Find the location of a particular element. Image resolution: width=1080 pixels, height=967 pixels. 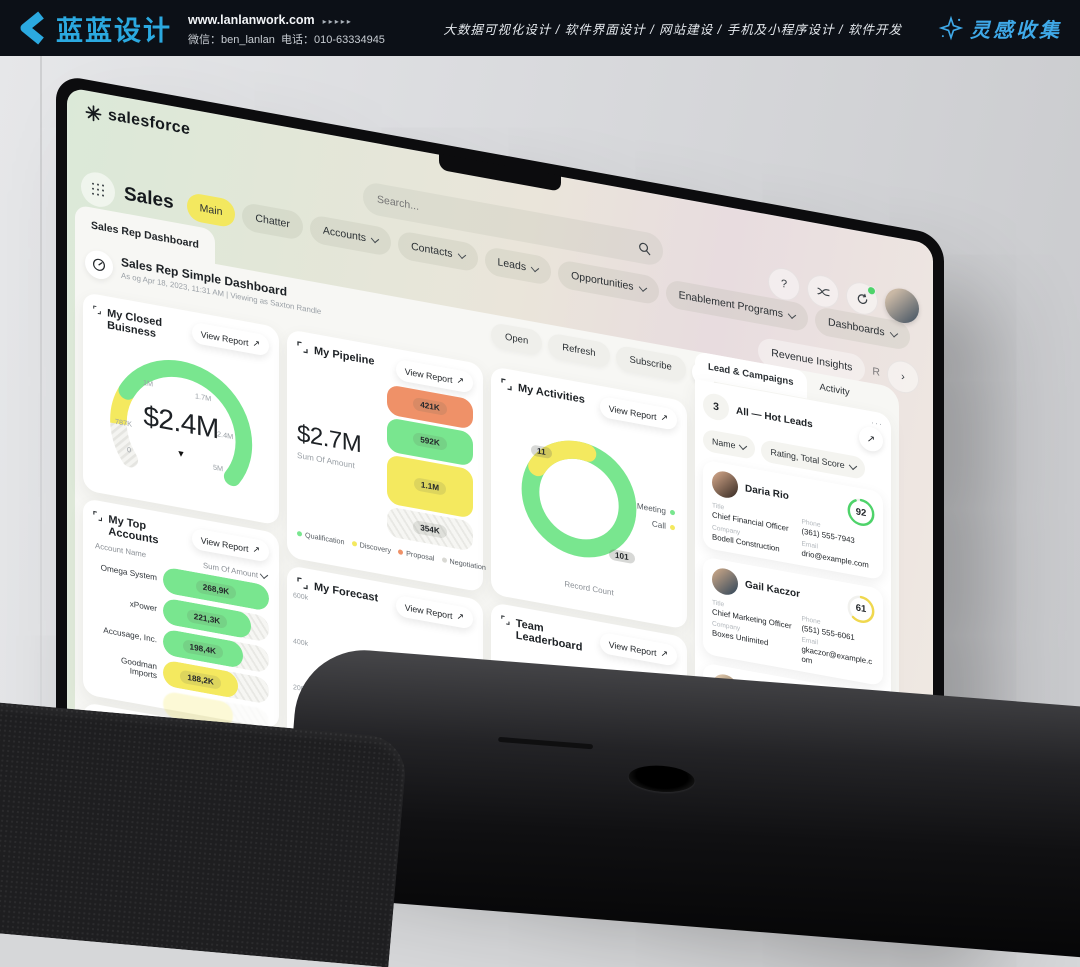

phone-label: 电话：010-63334945 is located at coordinates (332, 39).